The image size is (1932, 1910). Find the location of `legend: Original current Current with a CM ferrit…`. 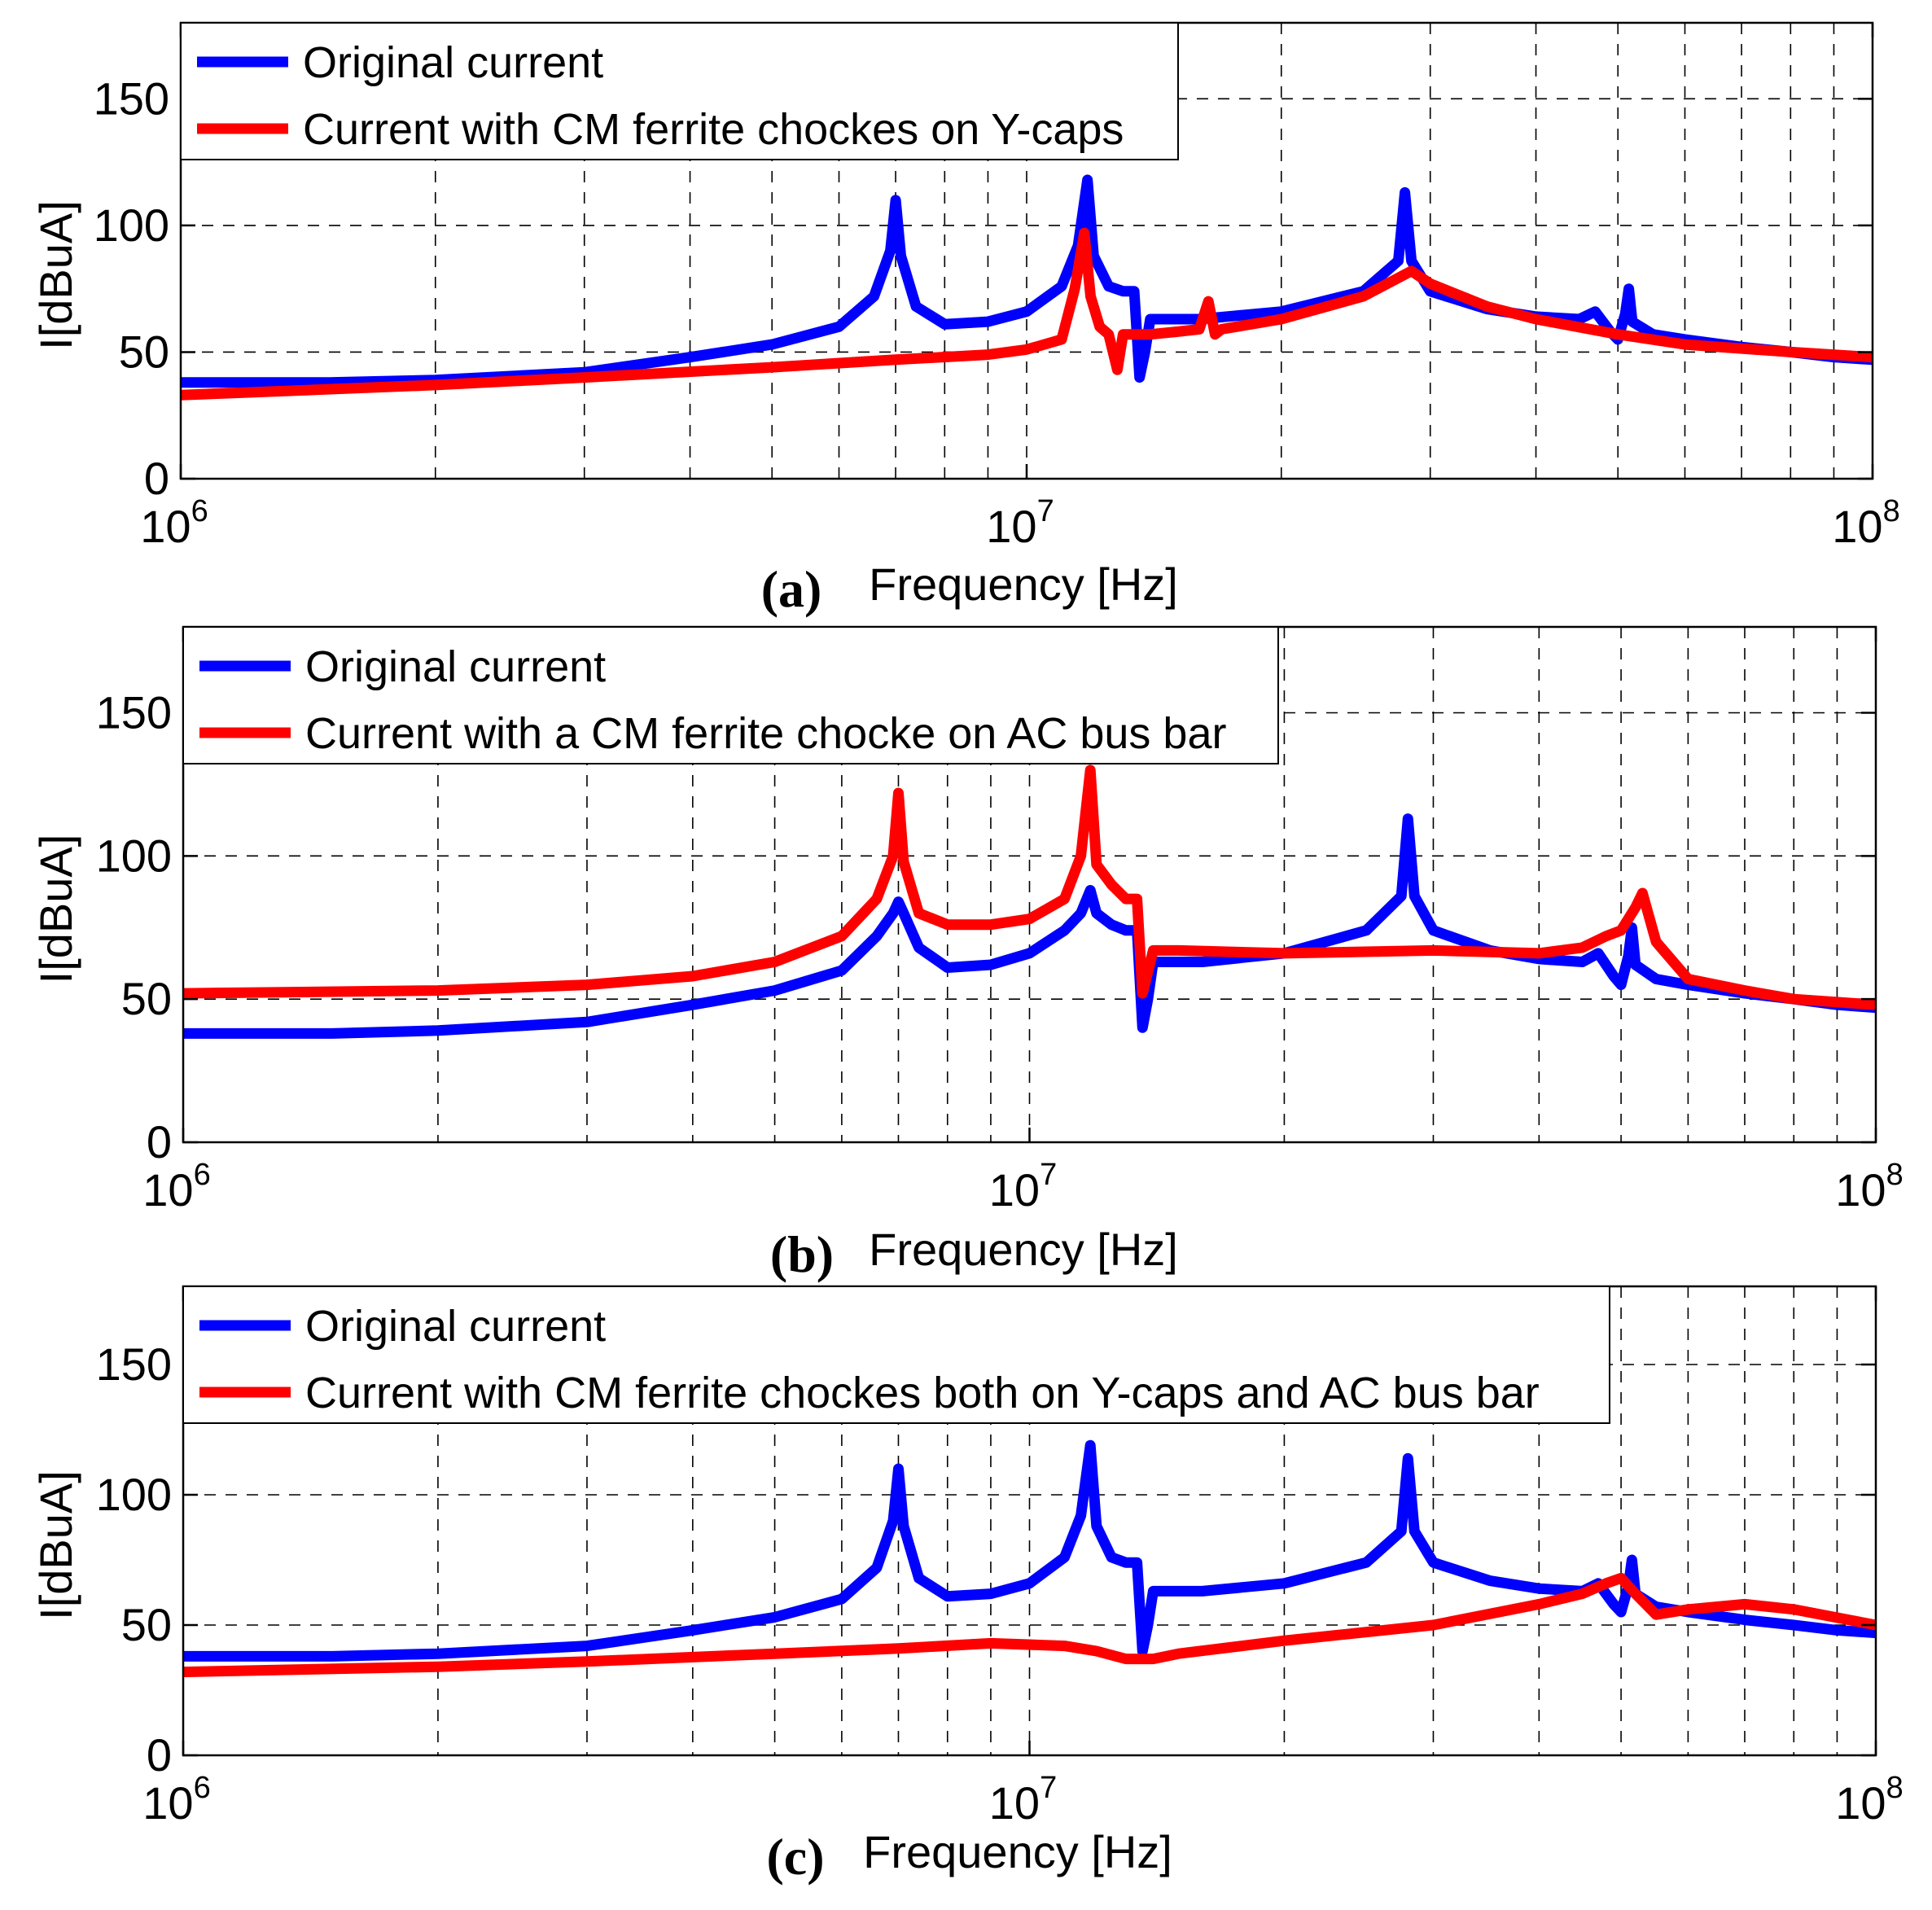

legend: Original current Current with a CM ferrit… is located at coordinates (730, 695).